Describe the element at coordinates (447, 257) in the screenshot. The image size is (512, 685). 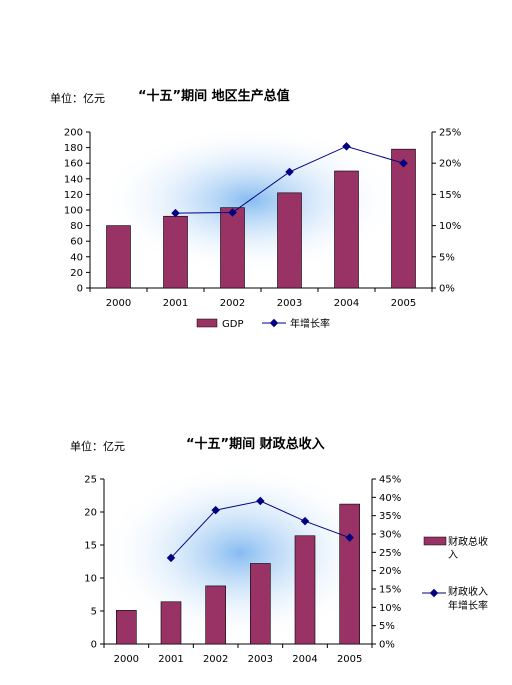
I see `chart1-right-tick-label: 5%` at that location.